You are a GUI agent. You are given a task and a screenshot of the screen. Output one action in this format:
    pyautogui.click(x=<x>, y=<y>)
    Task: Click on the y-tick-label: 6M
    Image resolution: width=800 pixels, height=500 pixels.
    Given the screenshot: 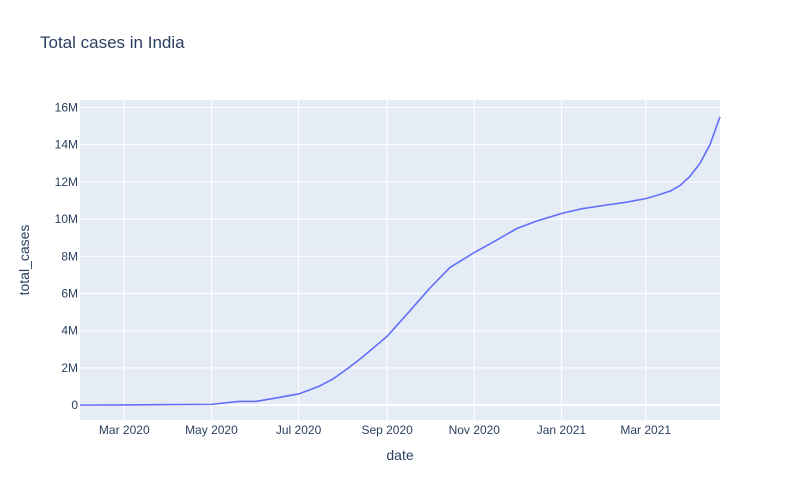 What is the action you would take?
    pyautogui.click(x=69, y=293)
    